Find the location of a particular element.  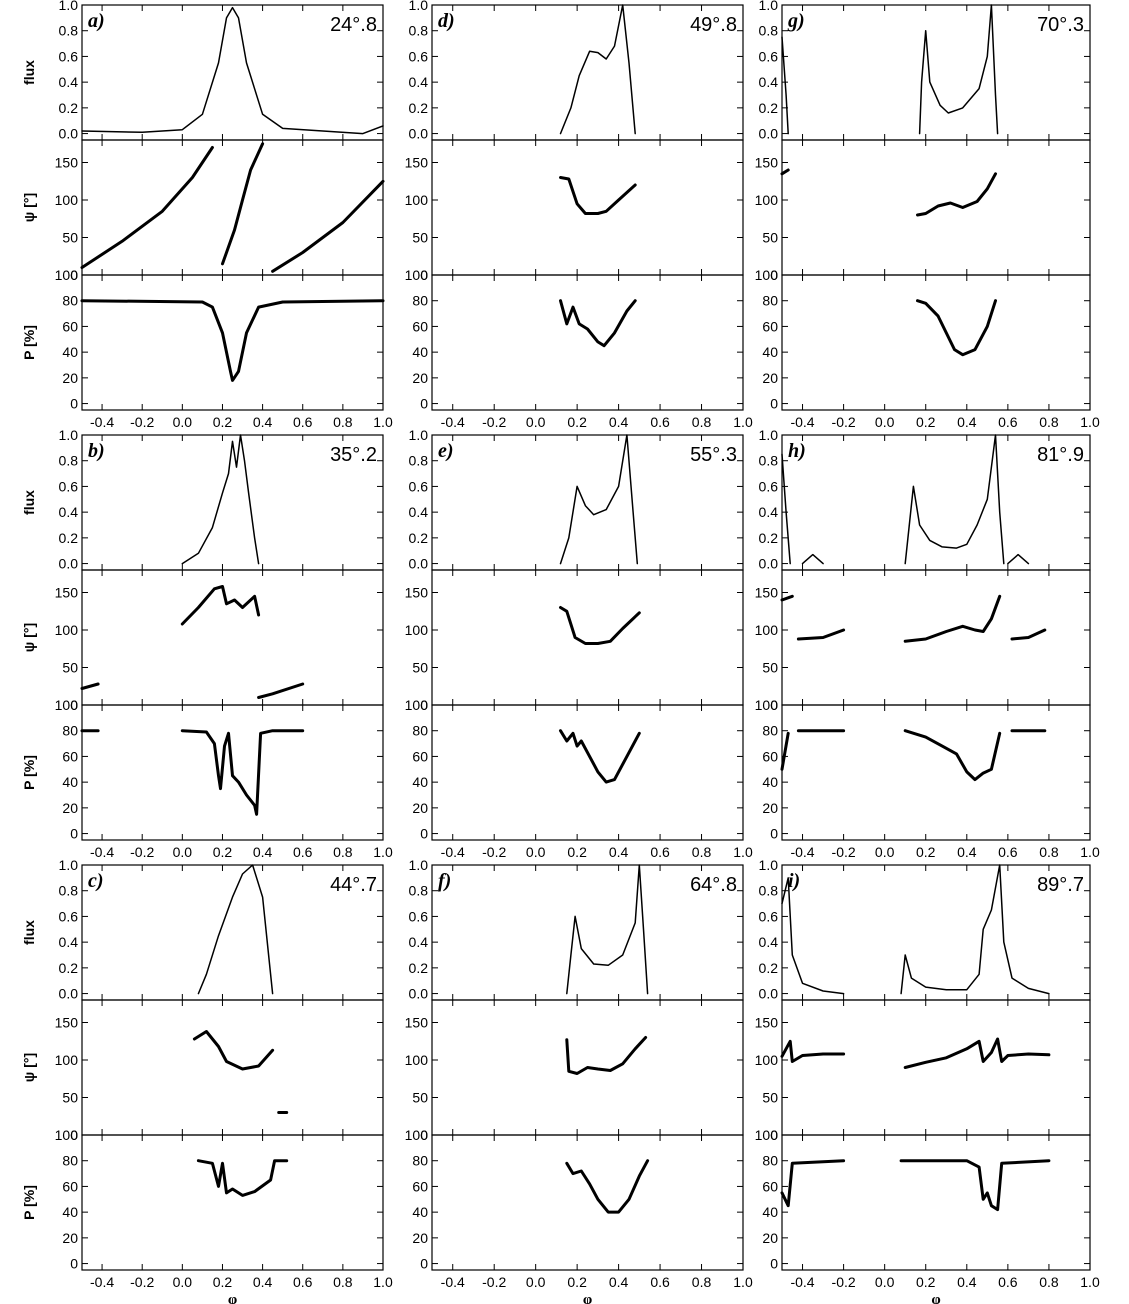

inclination-angle: 89°.7 is located at coordinates (1060, 885).